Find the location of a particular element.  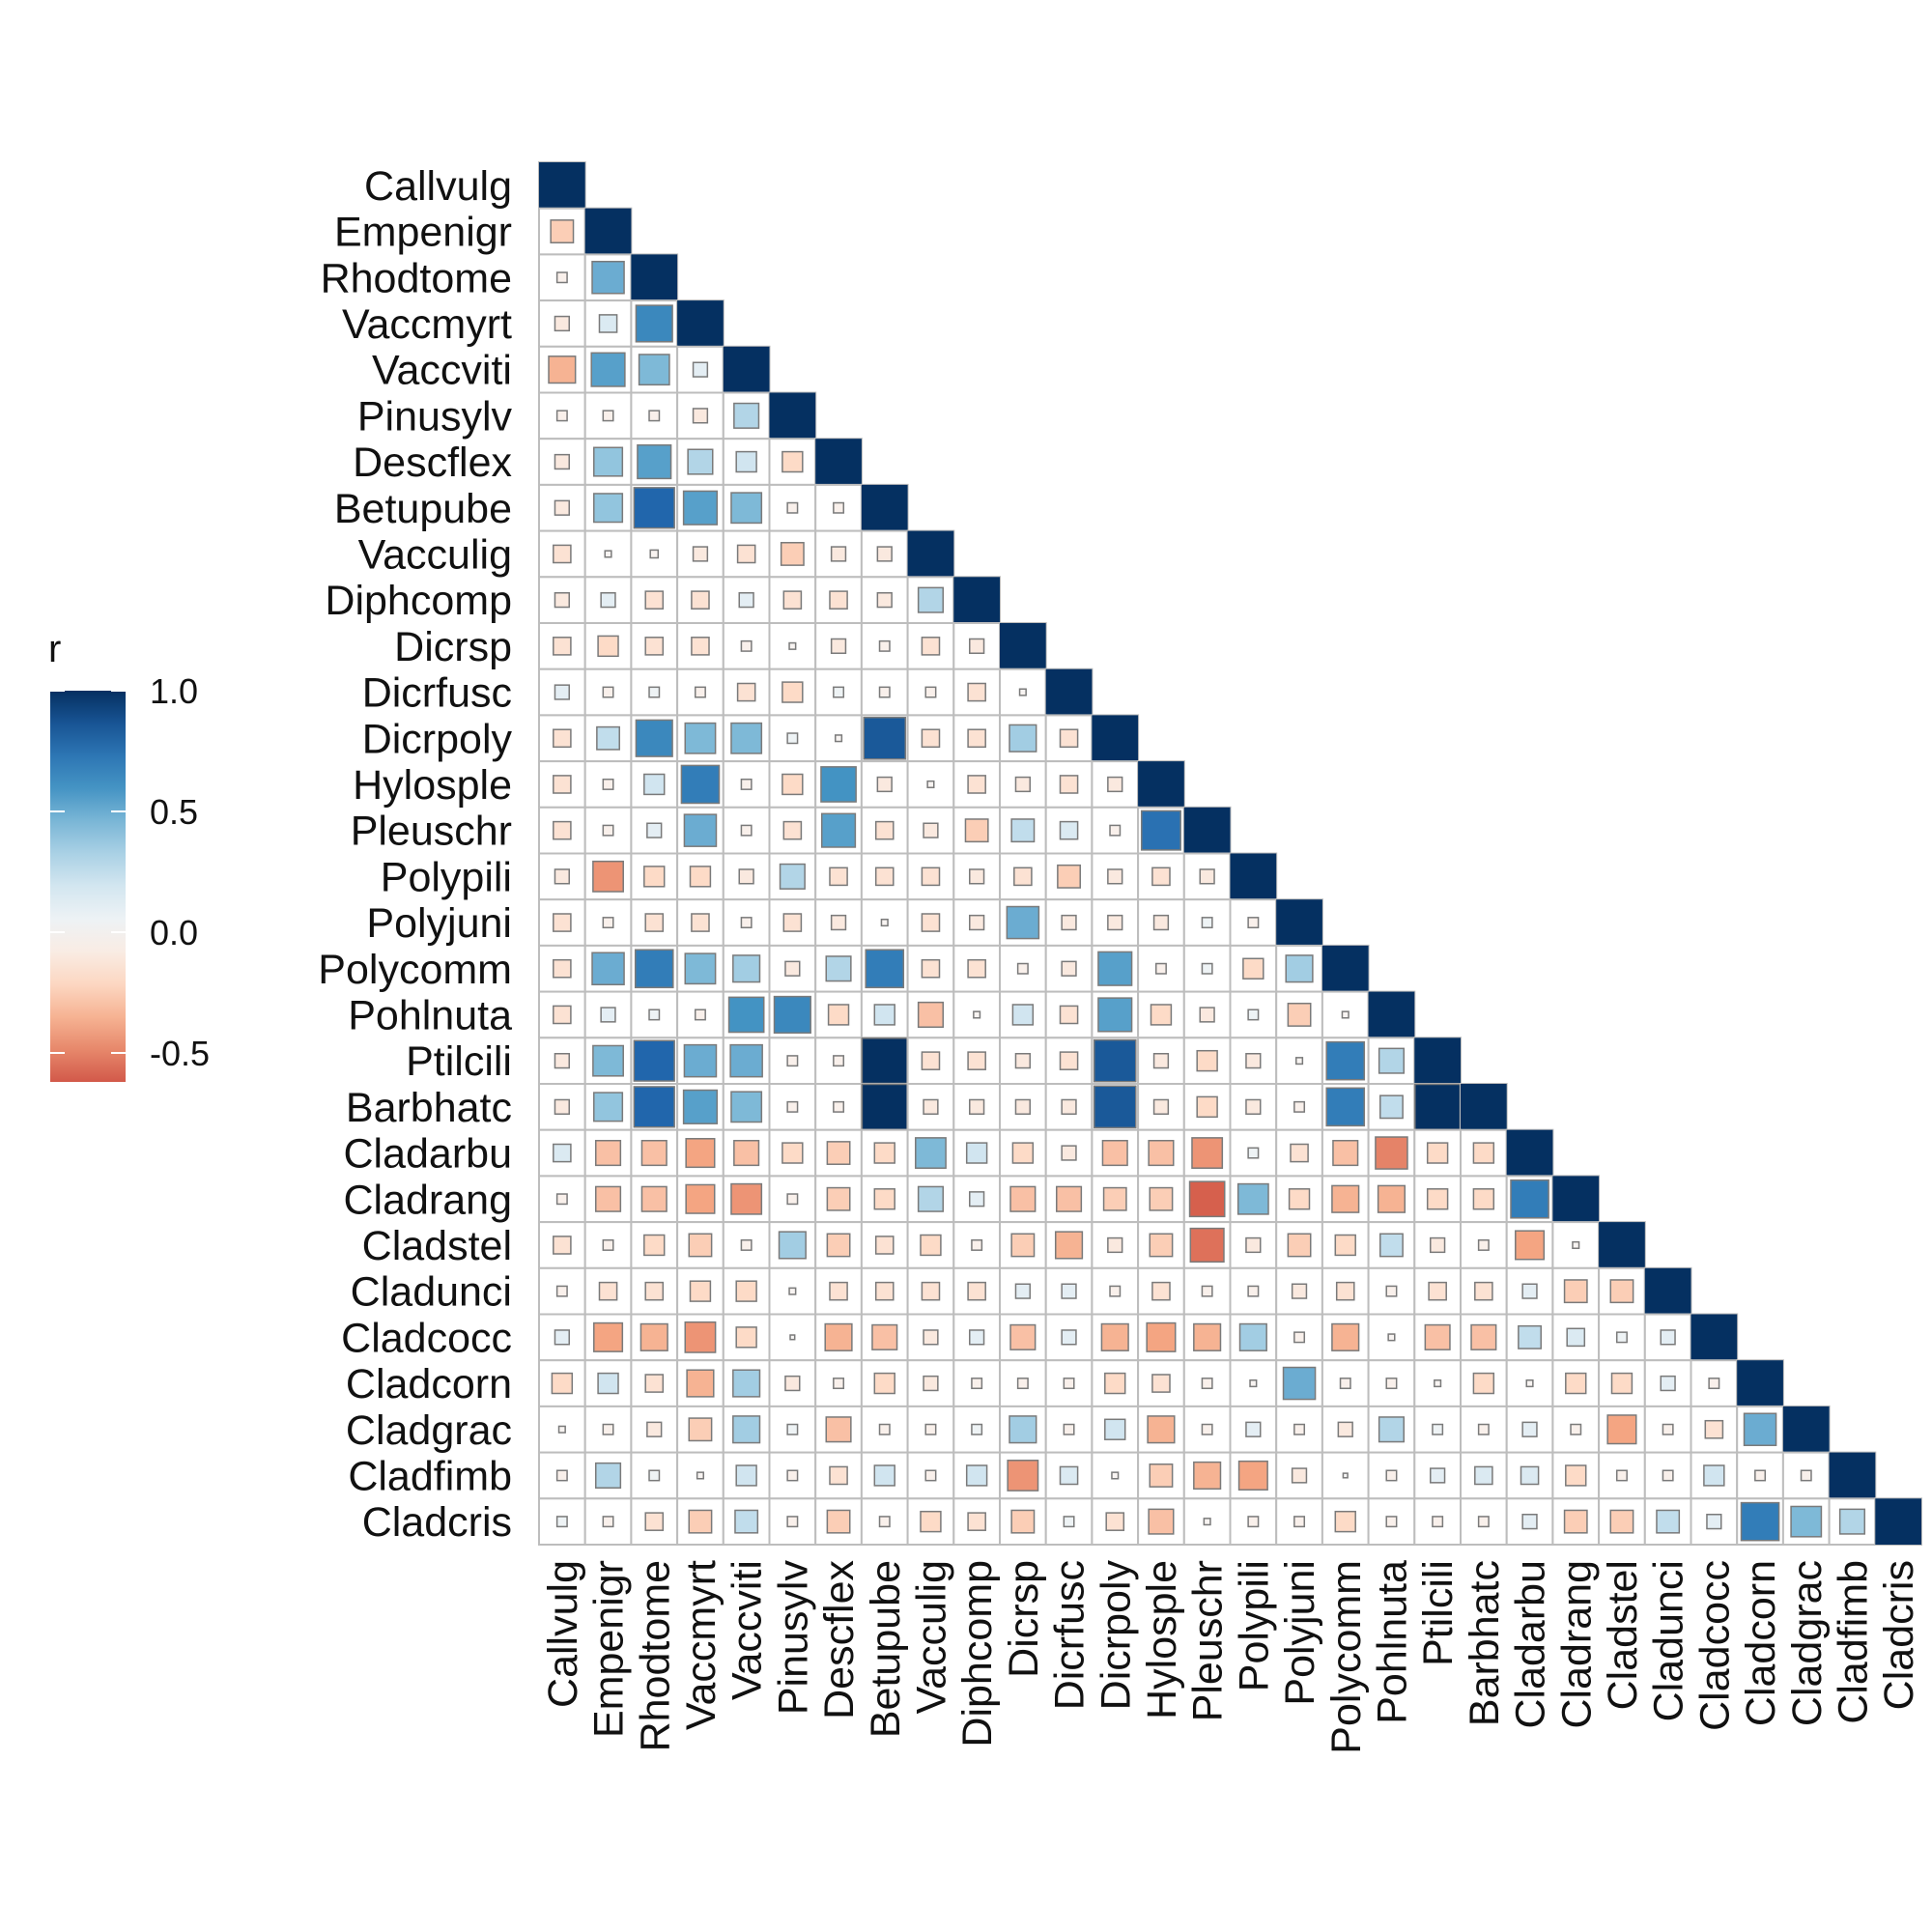

cell-Dicrsp-Diphcomp is located at coordinates (977, 646).